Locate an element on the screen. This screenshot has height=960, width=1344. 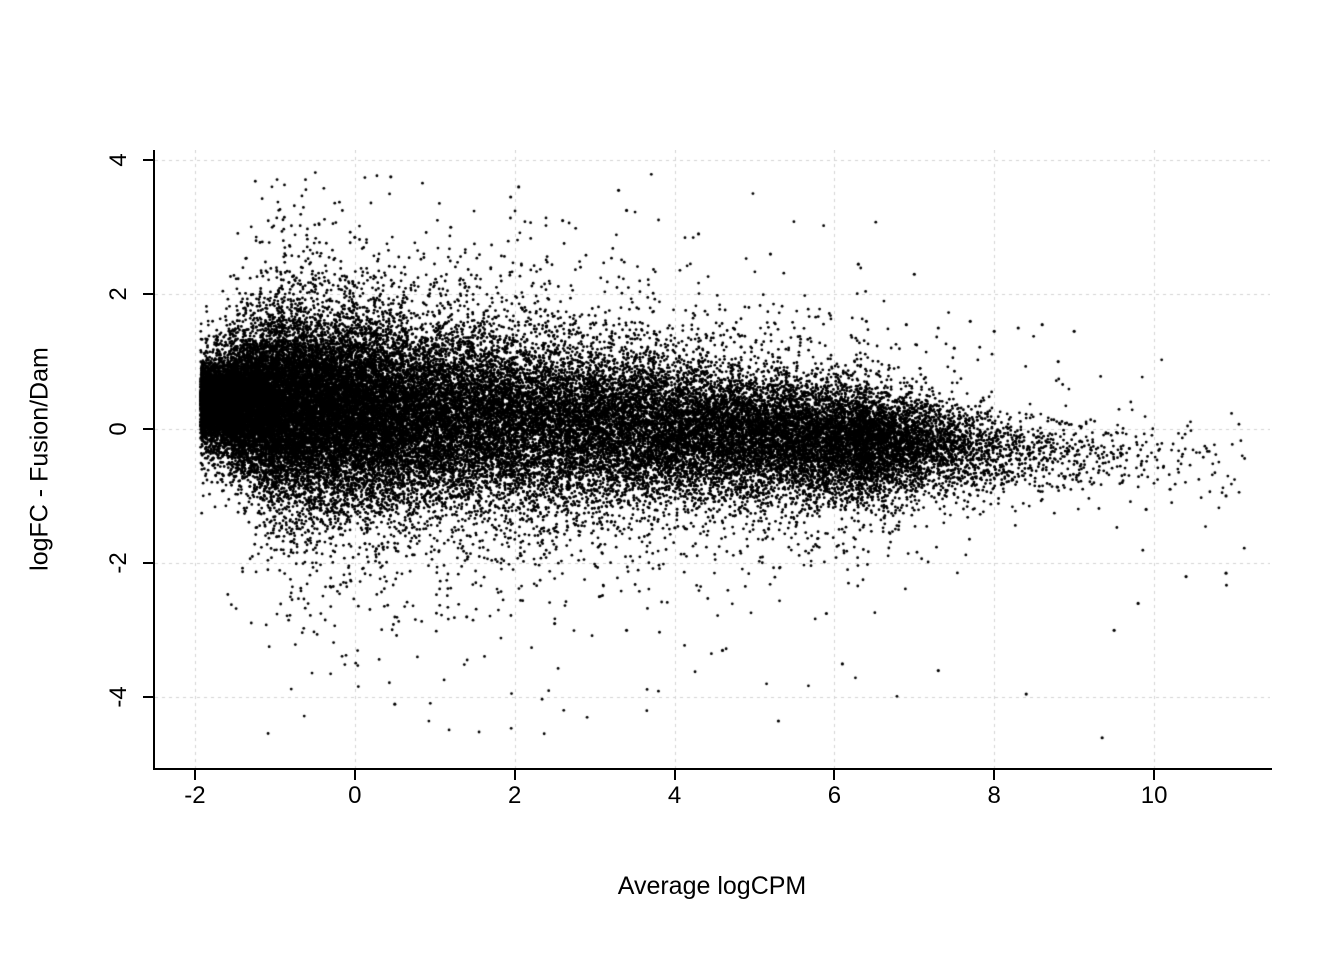
x-axis-line is located at coordinates (712, 769).